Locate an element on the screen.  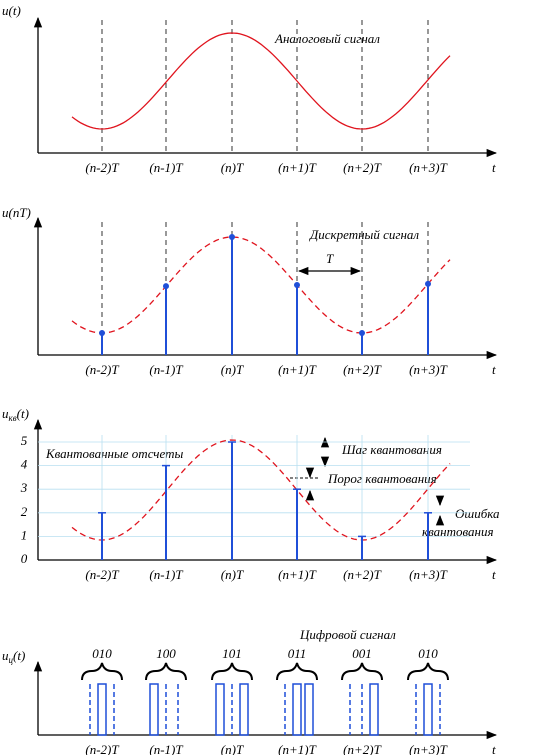
y-tick-label: 5 is located at coordinates (24, 440).